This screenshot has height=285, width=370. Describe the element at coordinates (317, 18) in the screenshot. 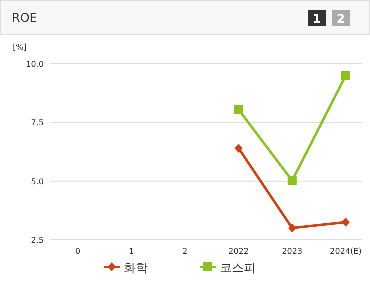

I see `page-button: 1` at that location.